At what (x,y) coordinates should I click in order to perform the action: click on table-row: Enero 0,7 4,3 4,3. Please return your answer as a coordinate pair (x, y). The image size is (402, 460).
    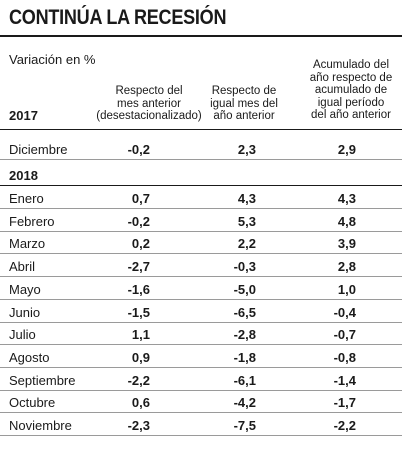
    Looking at the image, I should click on (201, 198).